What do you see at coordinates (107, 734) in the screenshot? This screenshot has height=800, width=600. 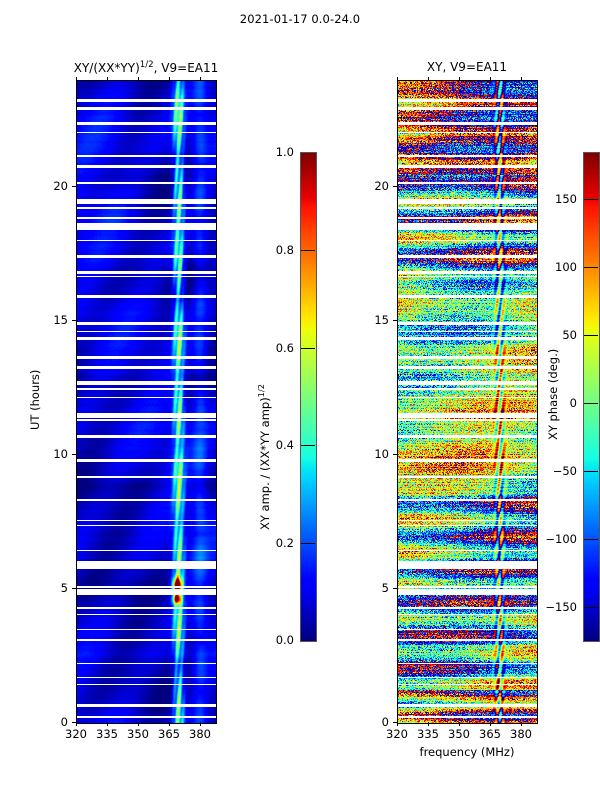 I see `amp-xtick-335: 335` at bounding box center [107, 734].